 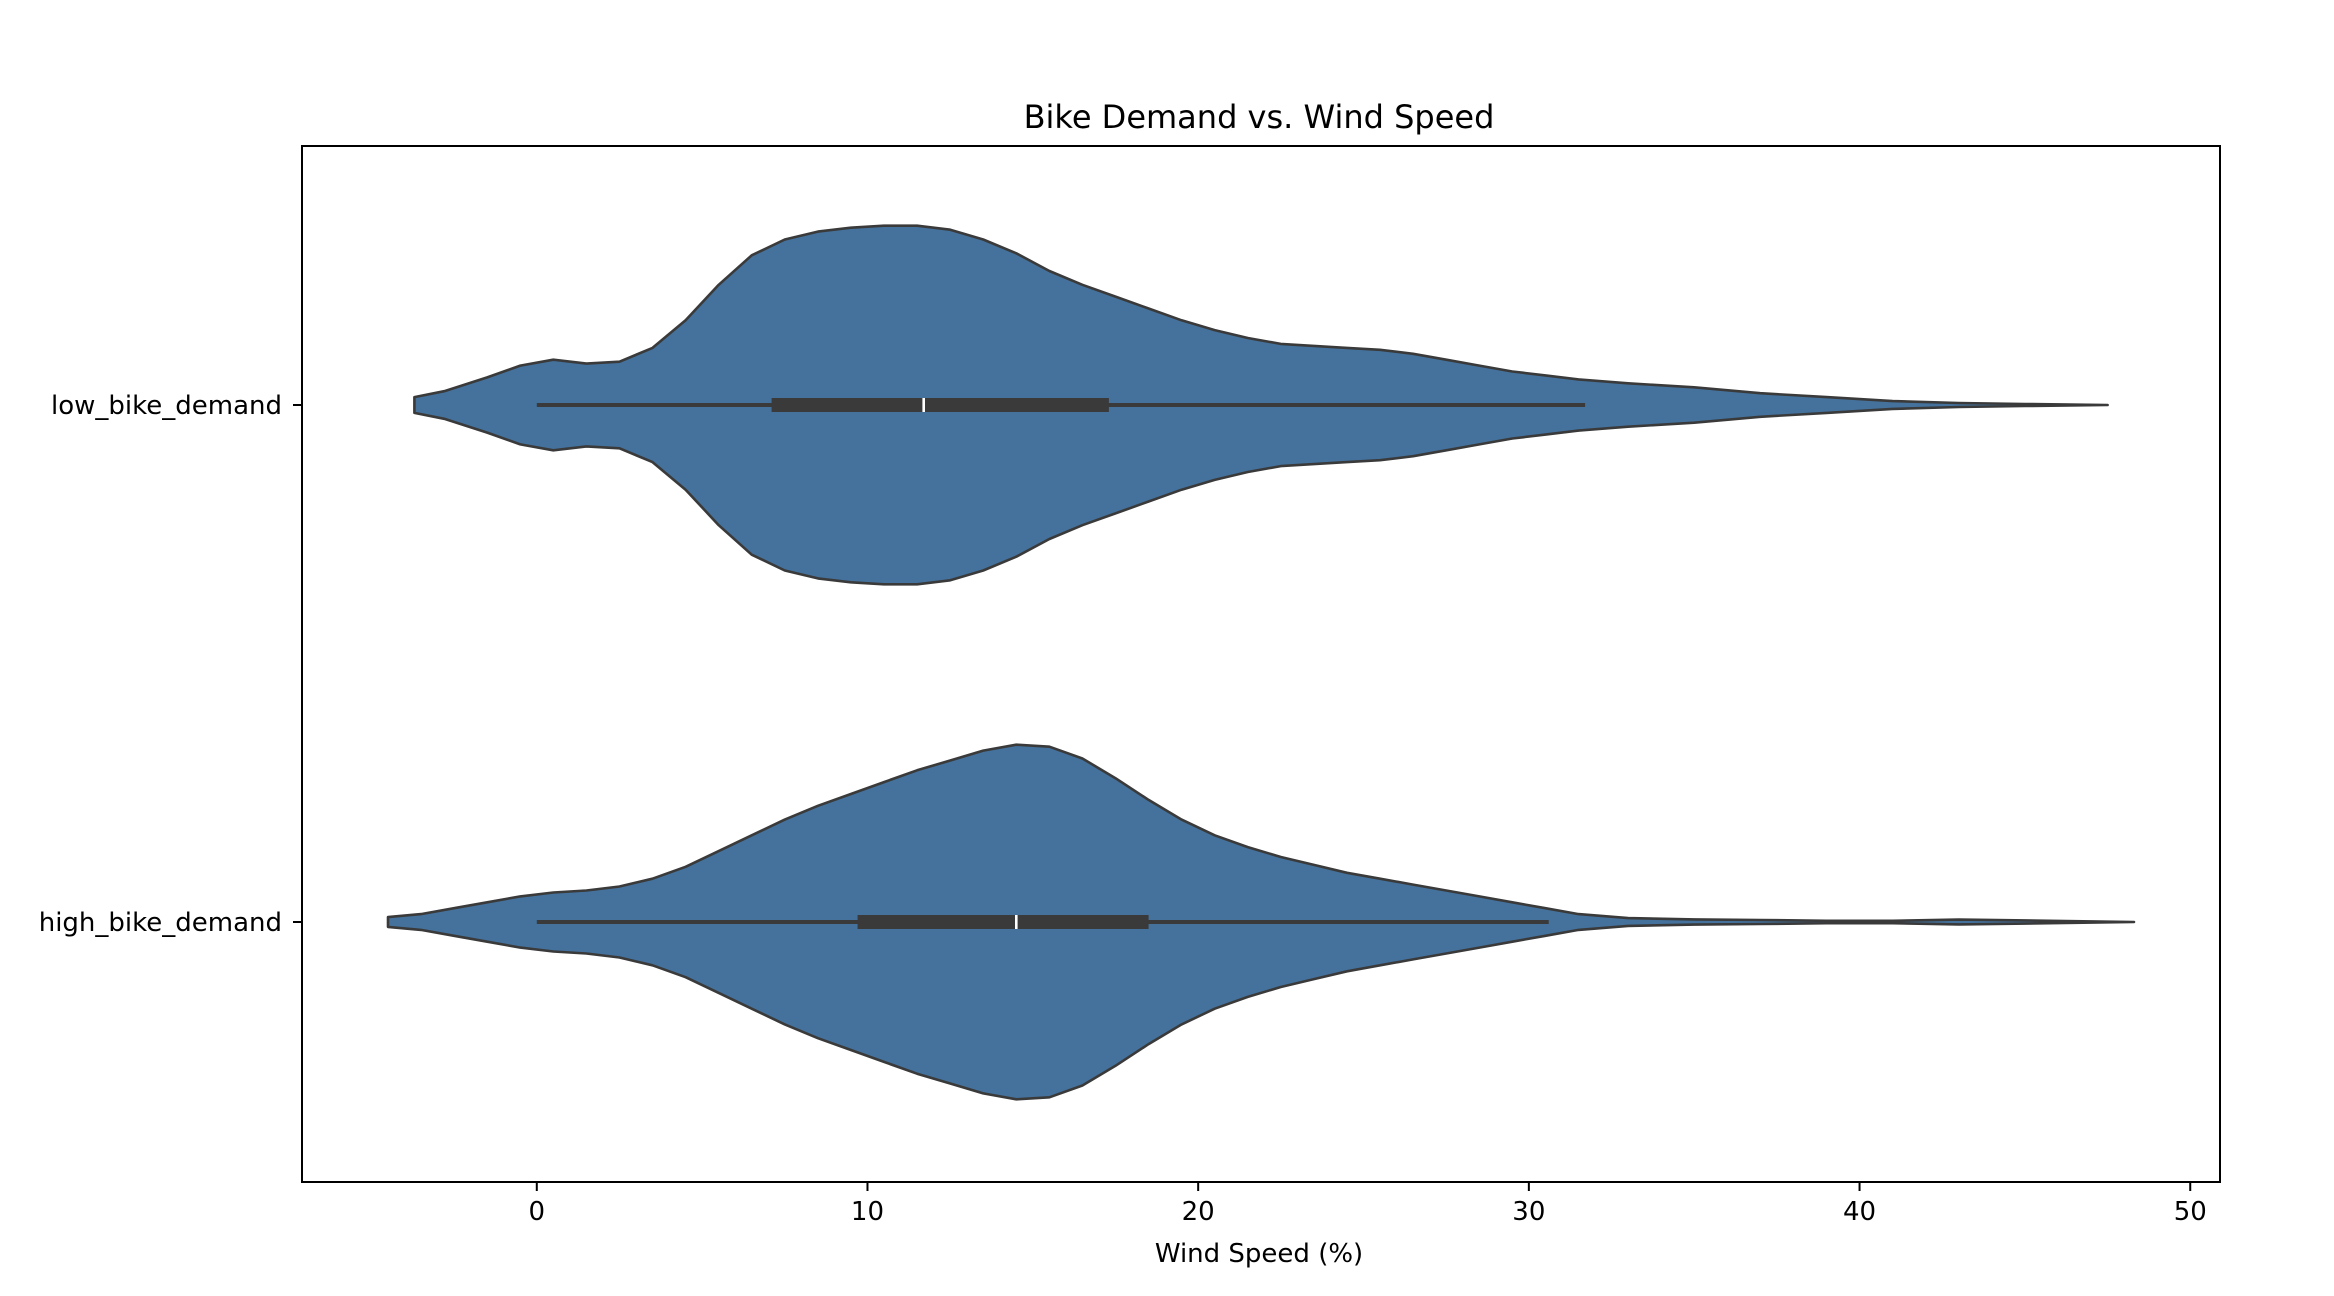 What do you see at coordinates (1198, 1212) in the screenshot?
I see `x-tick-label: 20` at bounding box center [1198, 1212].